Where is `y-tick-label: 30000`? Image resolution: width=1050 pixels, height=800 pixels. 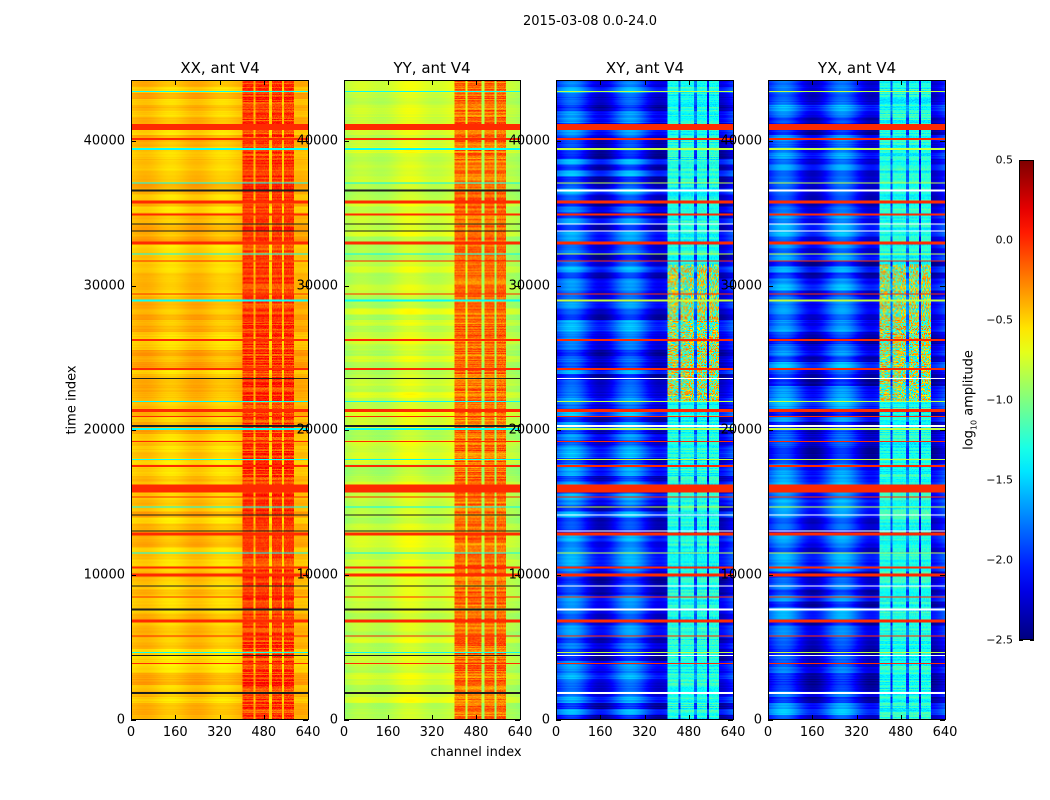
y-tick-label: 30000 is located at coordinates (104, 286).